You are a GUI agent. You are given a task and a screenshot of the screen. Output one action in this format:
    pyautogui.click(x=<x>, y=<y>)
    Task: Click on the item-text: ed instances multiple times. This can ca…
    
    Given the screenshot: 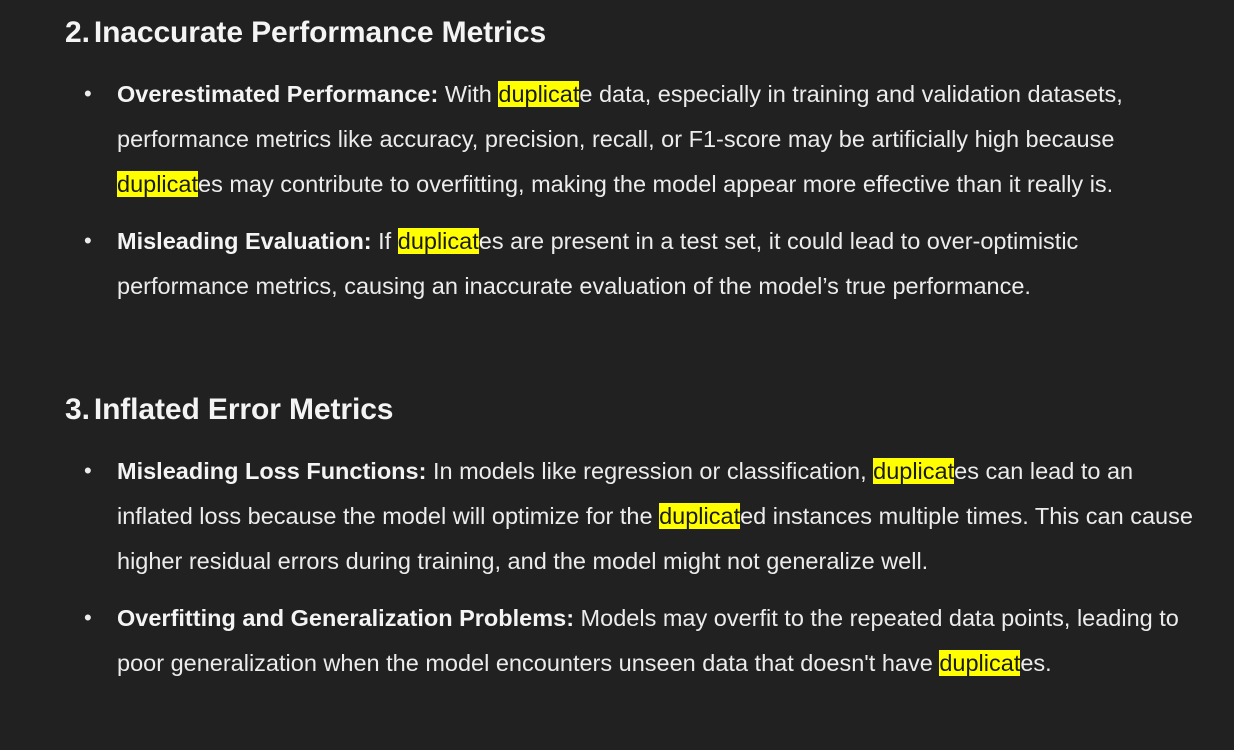 What is the action you would take?
    pyautogui.click(x=655, y=538)
    